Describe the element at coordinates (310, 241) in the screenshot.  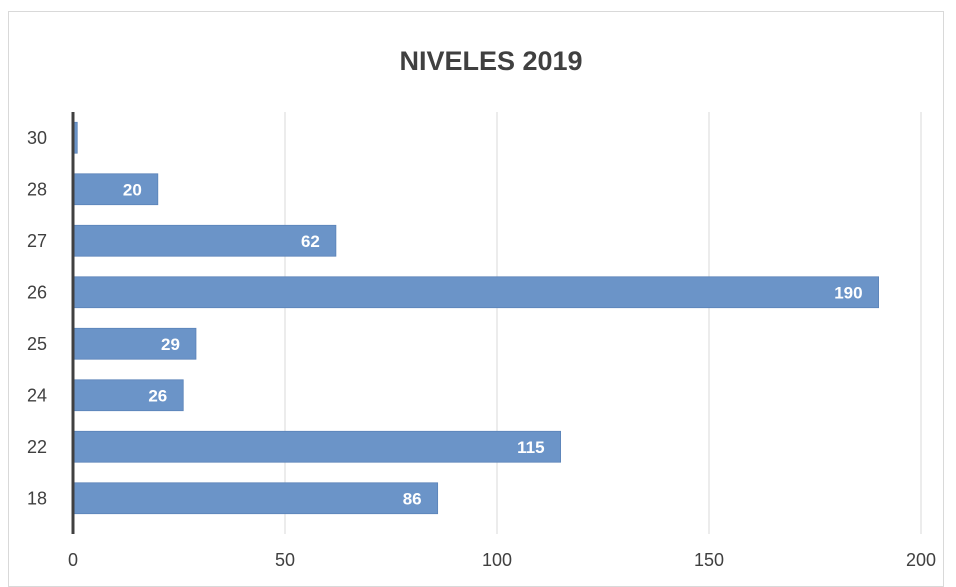
I see `data-label-27: 62` at that location.